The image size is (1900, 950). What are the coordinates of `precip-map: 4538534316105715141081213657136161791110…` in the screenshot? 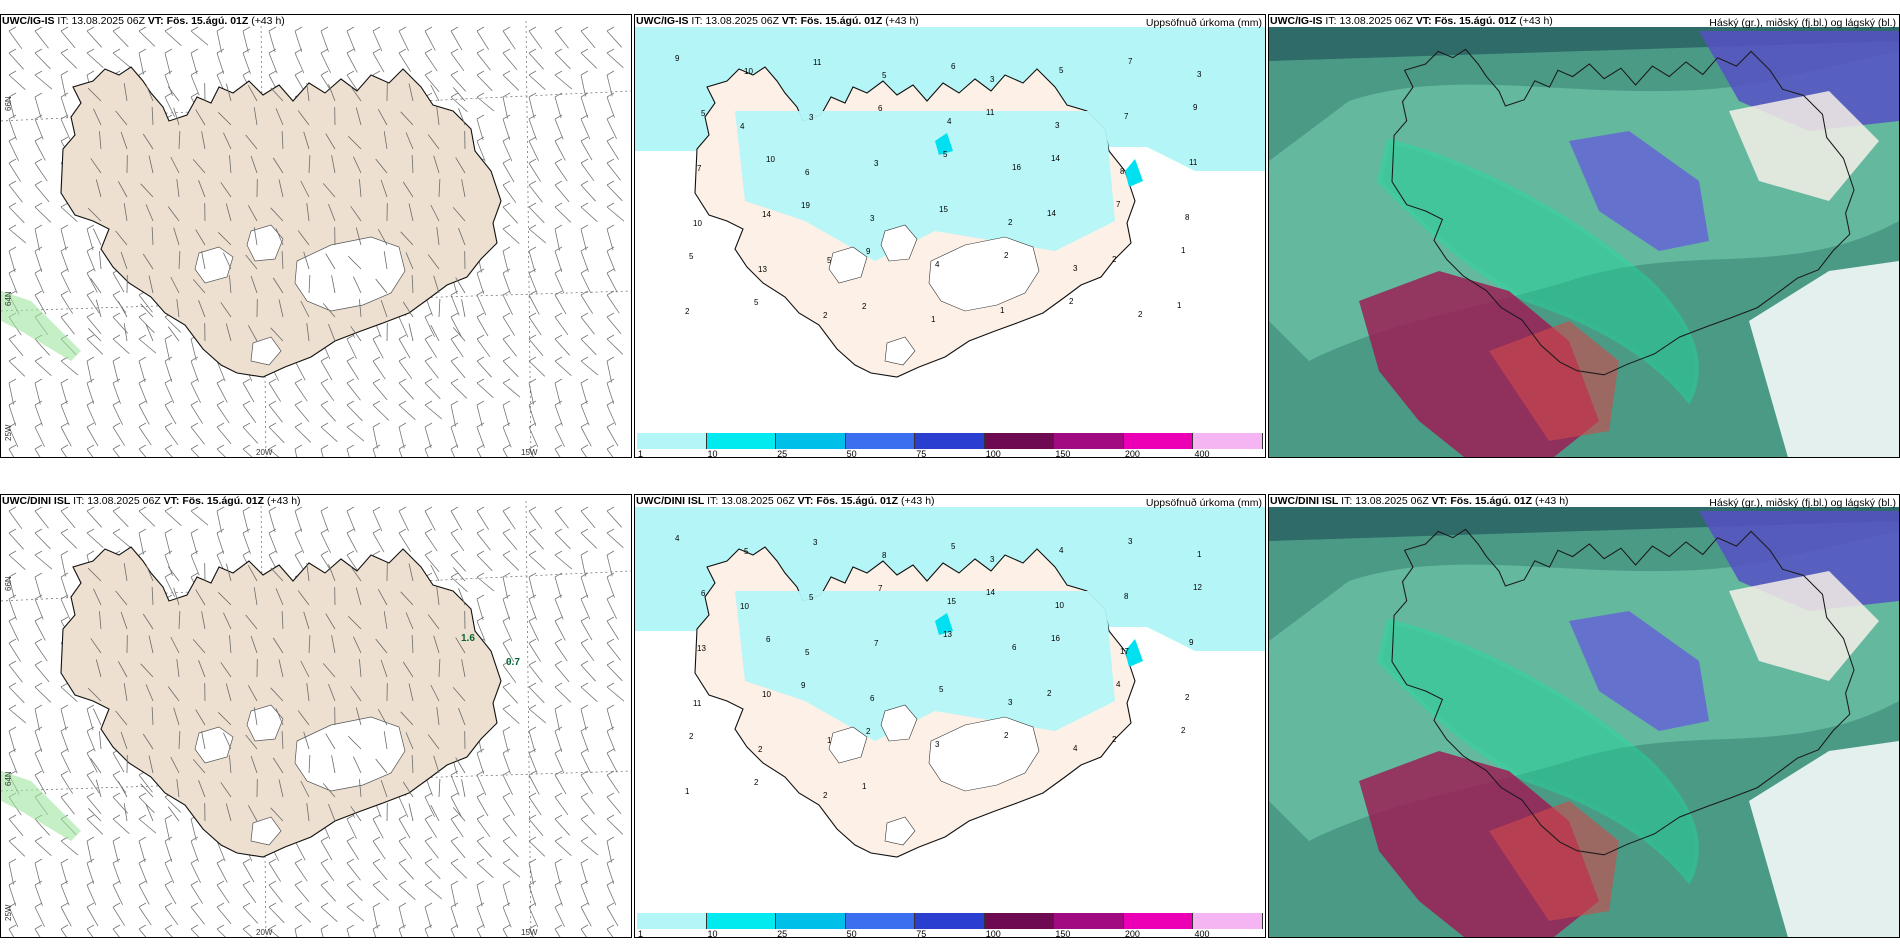 It's located at (950, 682).